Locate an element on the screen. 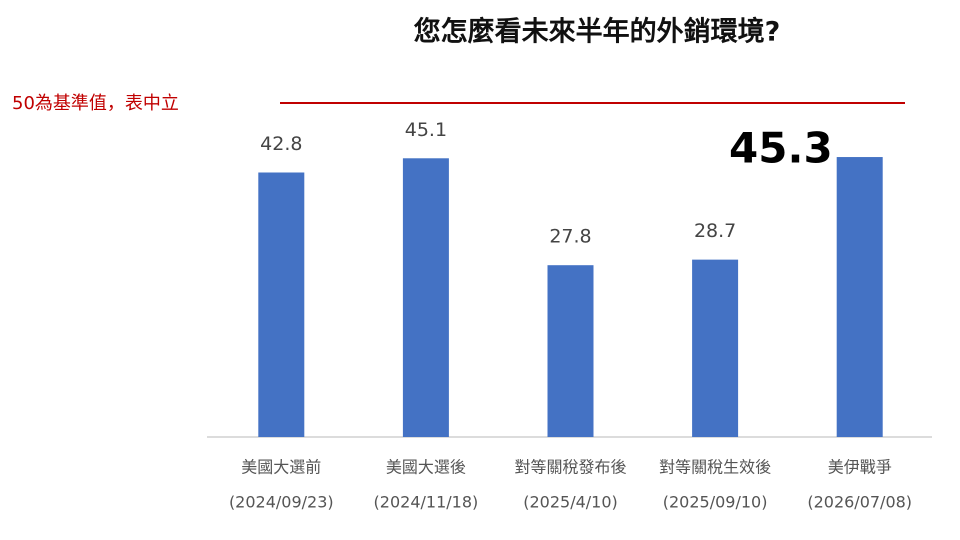 The image size is (960, 540). value-label: 42.8 is located at coordinates (281, 144).